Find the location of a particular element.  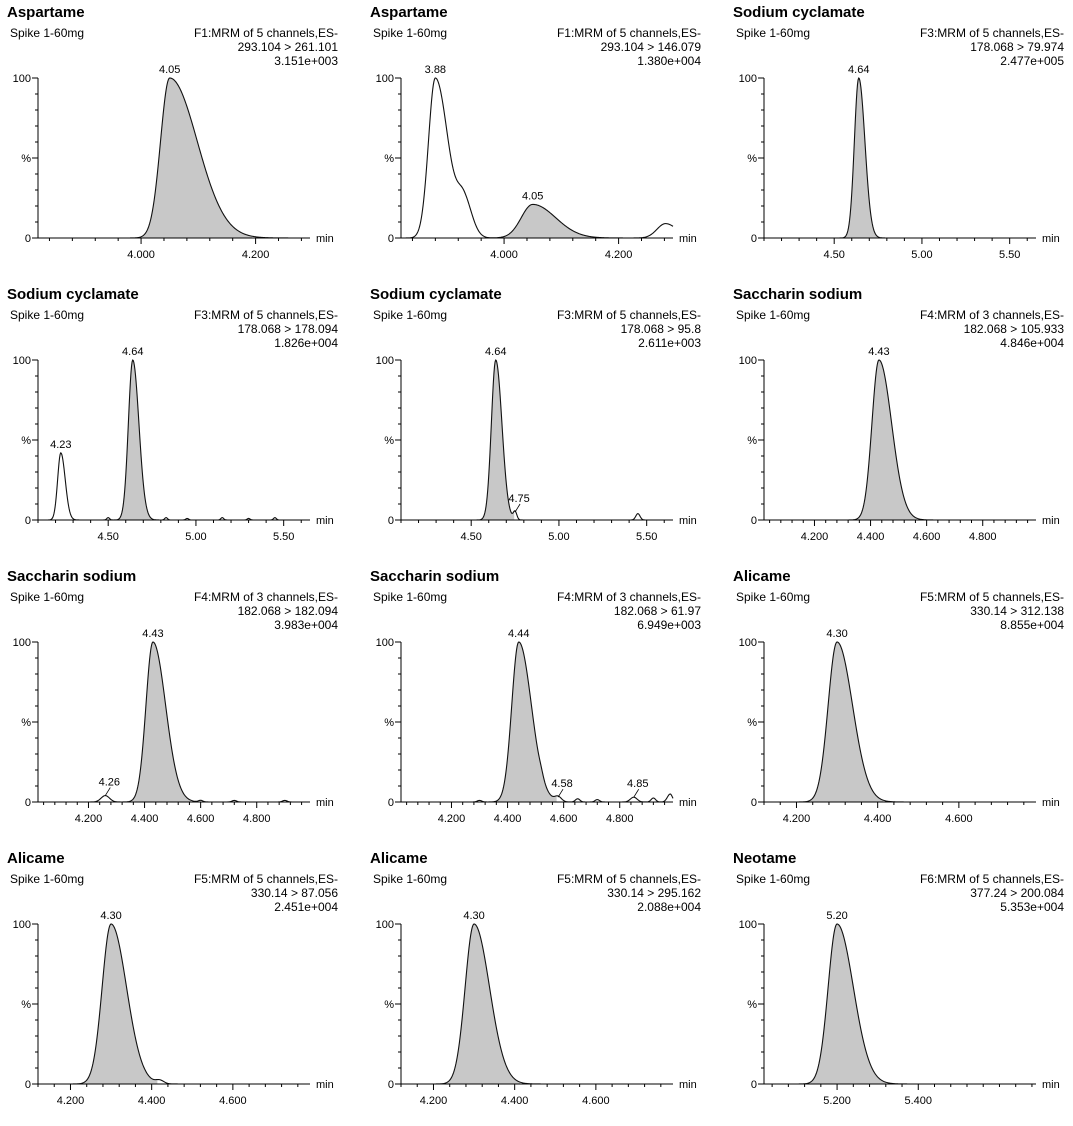

chromatogram-plot: 100% 0 4.50 5.00 5.50 min 4.23 4.64 is located at coordinates (173, 444).